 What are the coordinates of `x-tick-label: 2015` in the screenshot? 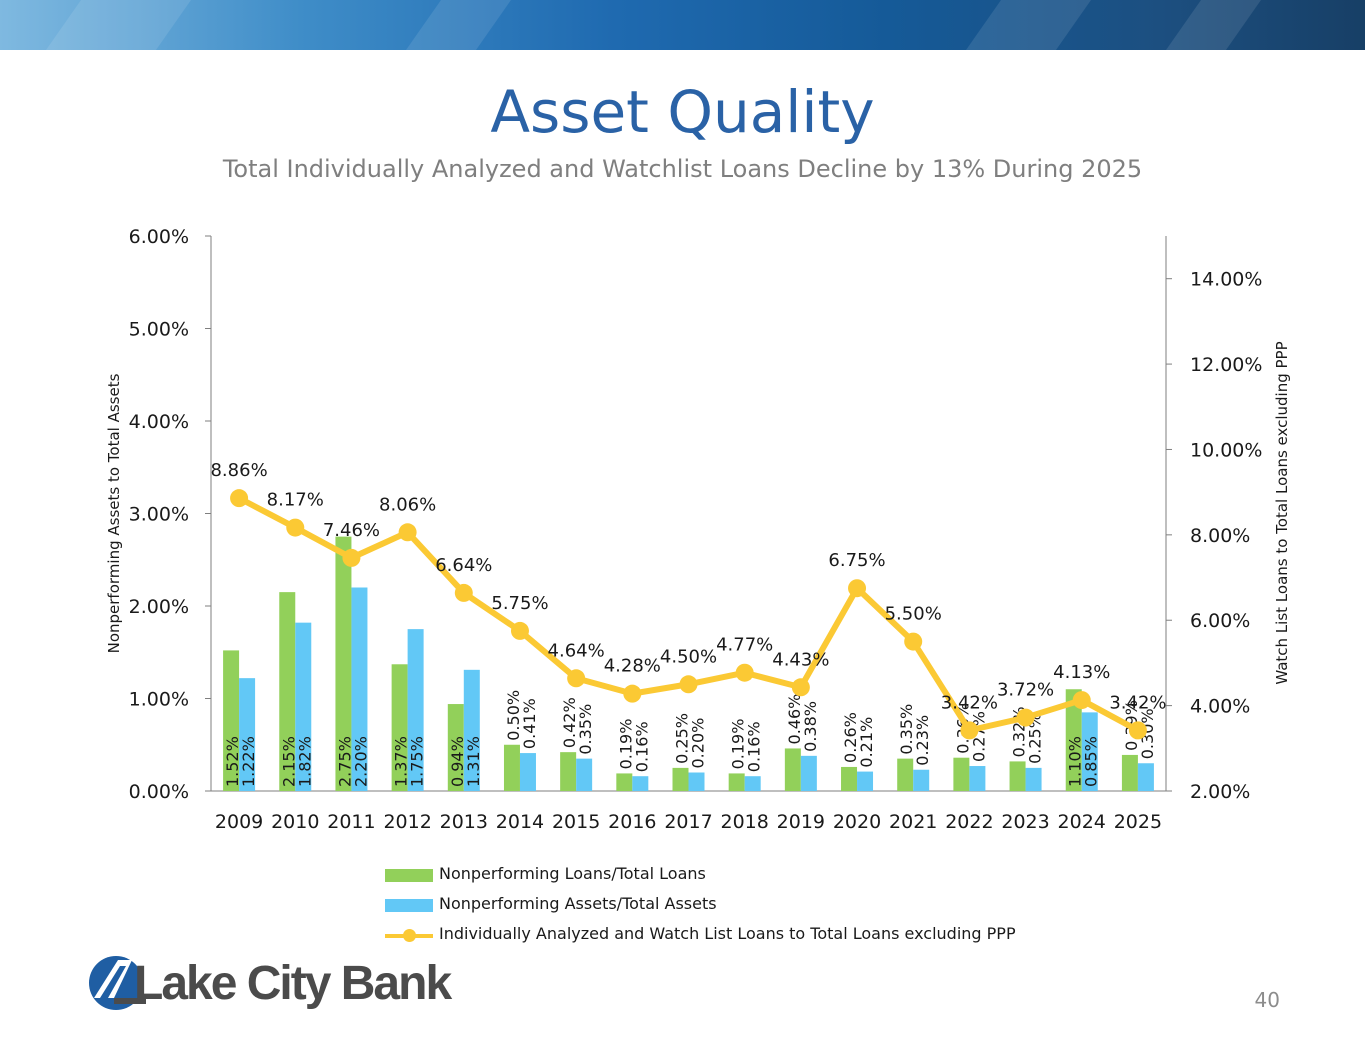 It's located at (576, 822).